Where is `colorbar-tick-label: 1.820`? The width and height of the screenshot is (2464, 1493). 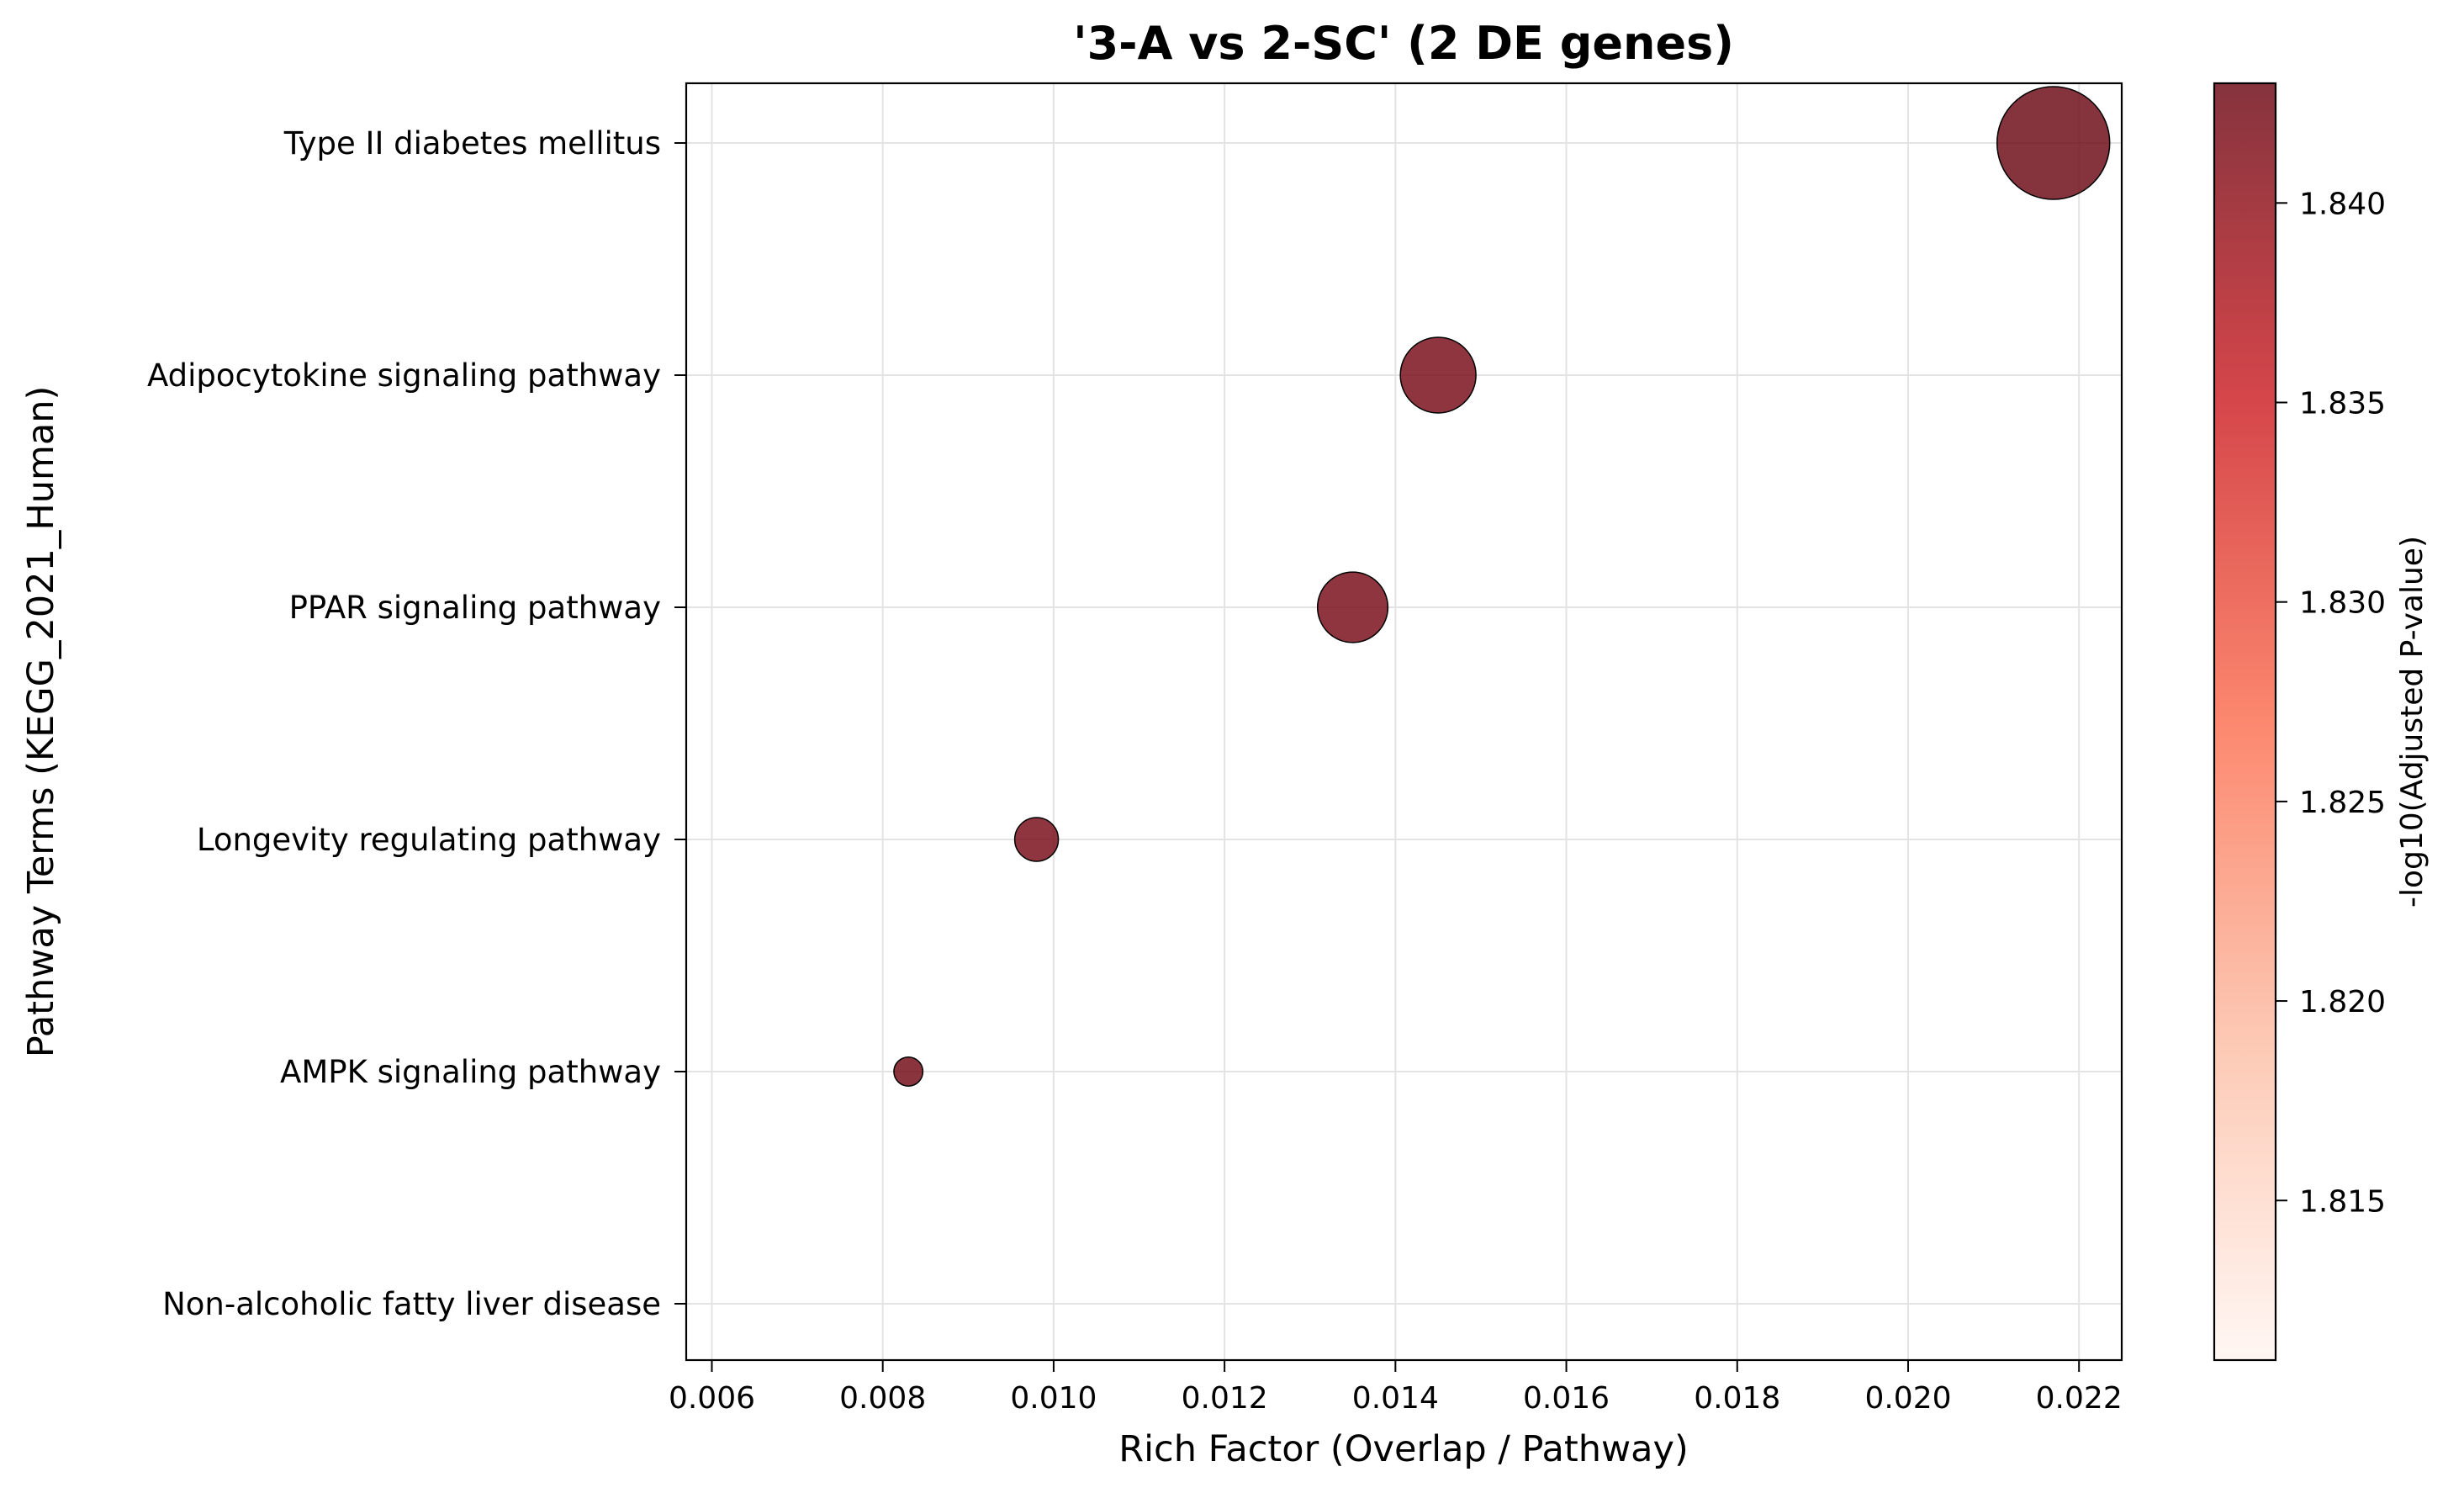 colorbar-tick-label: 1.820 is located at coordinates (2342, 1002).